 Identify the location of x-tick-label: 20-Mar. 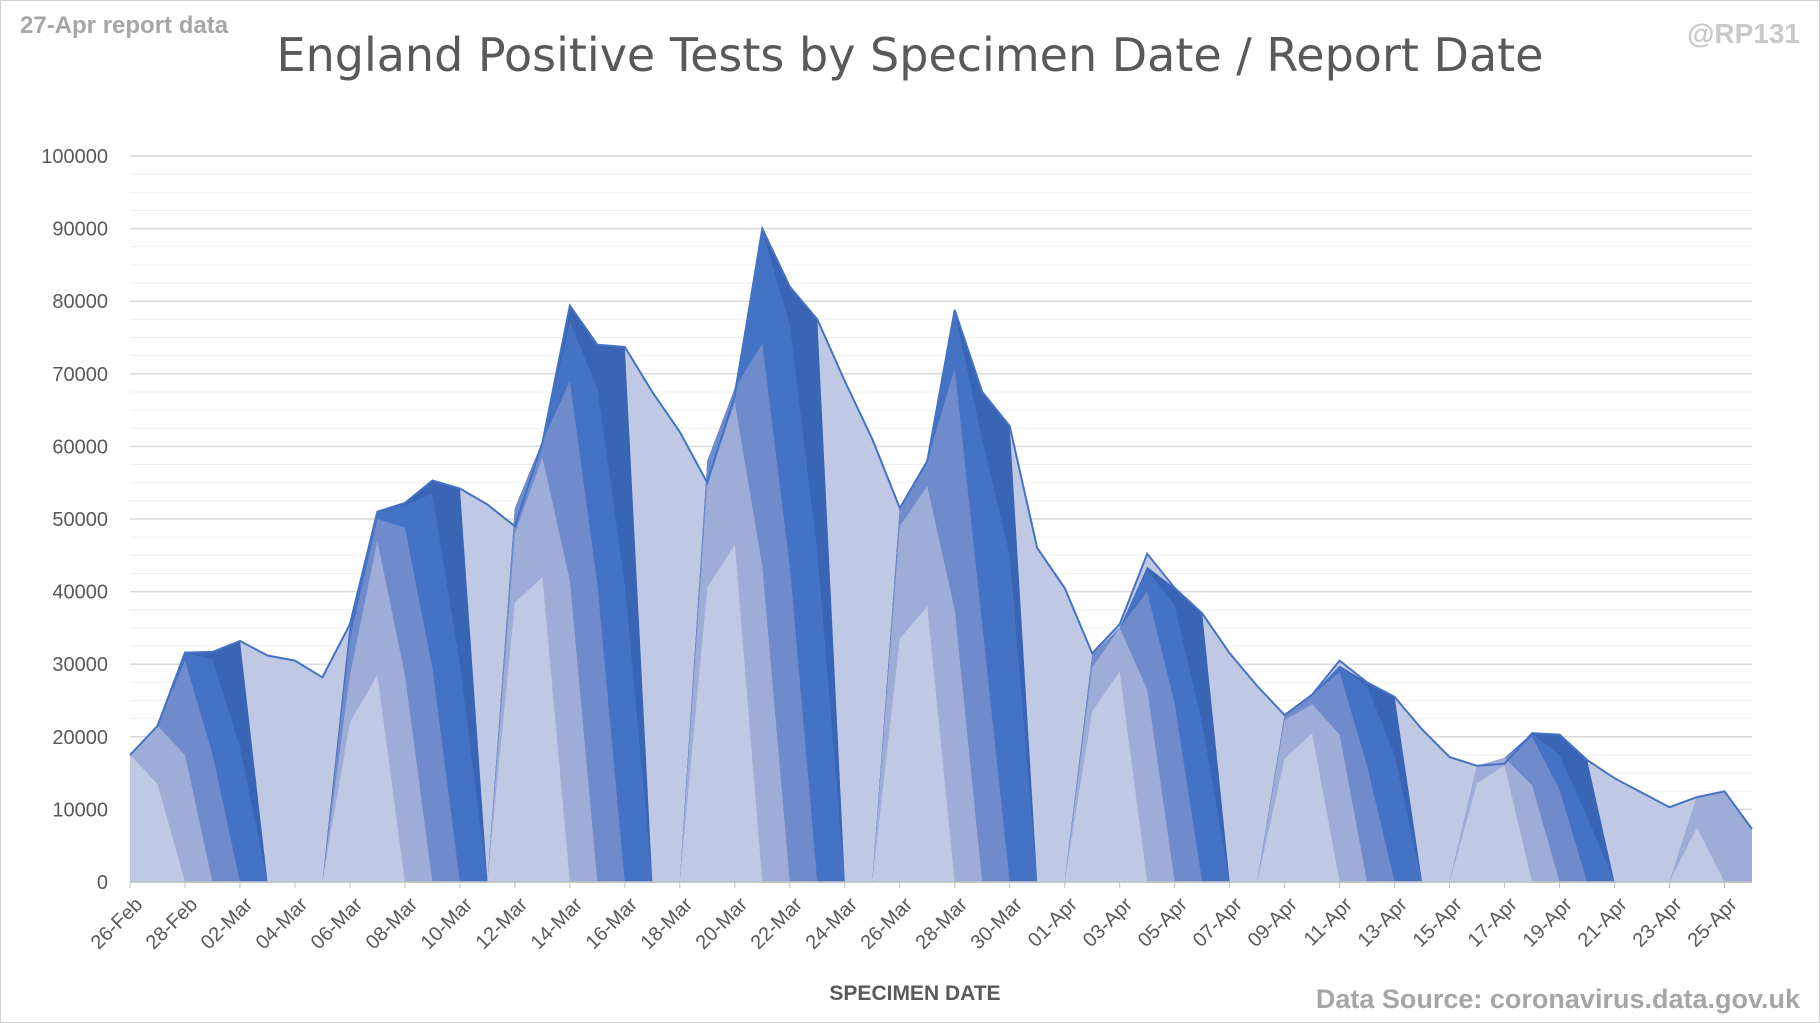
(722, 923).